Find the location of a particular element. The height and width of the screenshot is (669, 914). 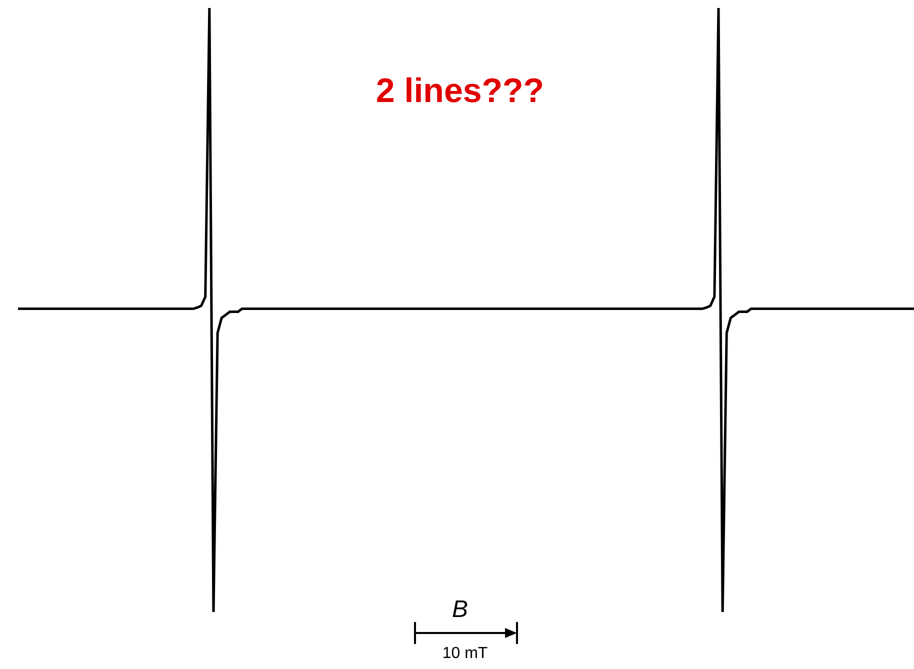

annotation: 2 lines??? is located at coordinates (460, 91).